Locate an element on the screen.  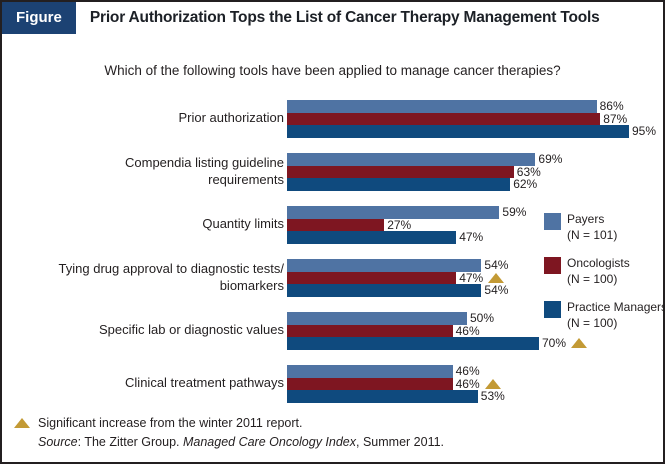
source-segment: Managed Care Oncology Index is located at coordinates (269, 442).